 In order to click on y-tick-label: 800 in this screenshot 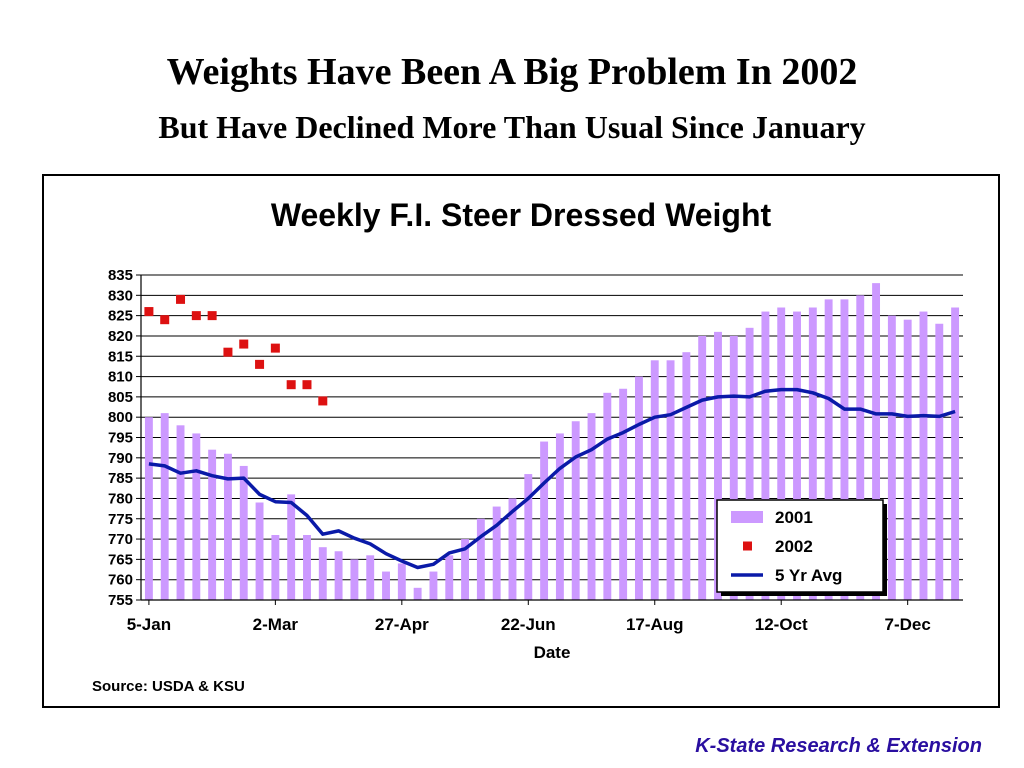, I will do `click(120, 417)`.